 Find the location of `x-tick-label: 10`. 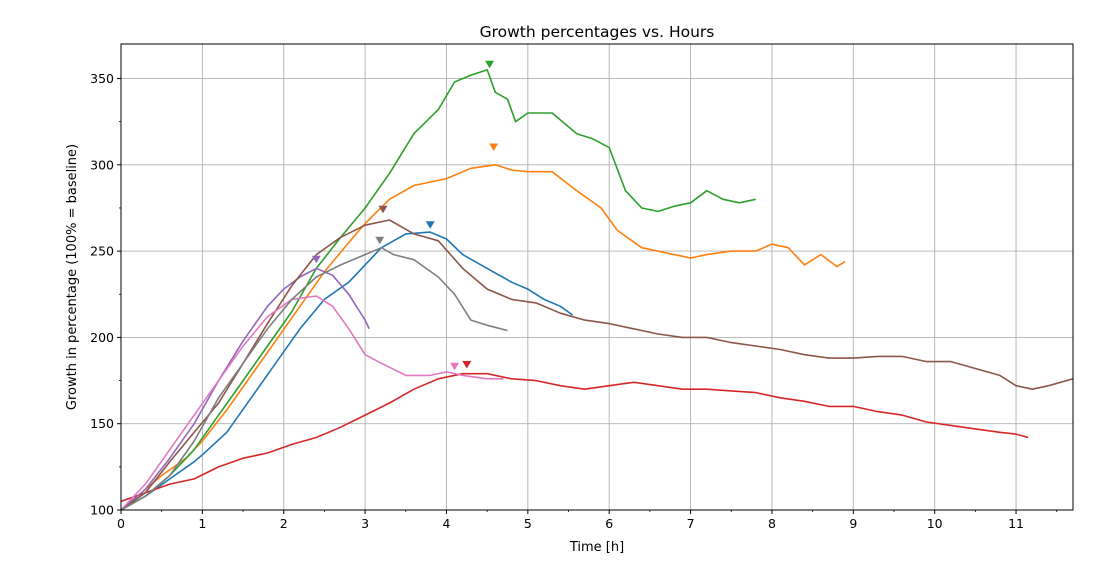

x-tick-label: 10 is located at coordinates (935, 523).